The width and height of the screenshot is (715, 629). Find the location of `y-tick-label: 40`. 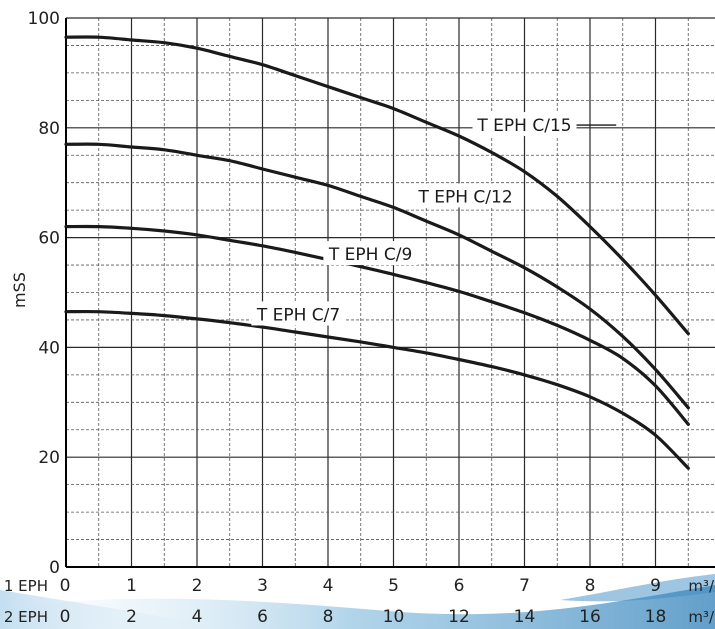

y-tick-label: 40 is located at coordinates (49, 348).